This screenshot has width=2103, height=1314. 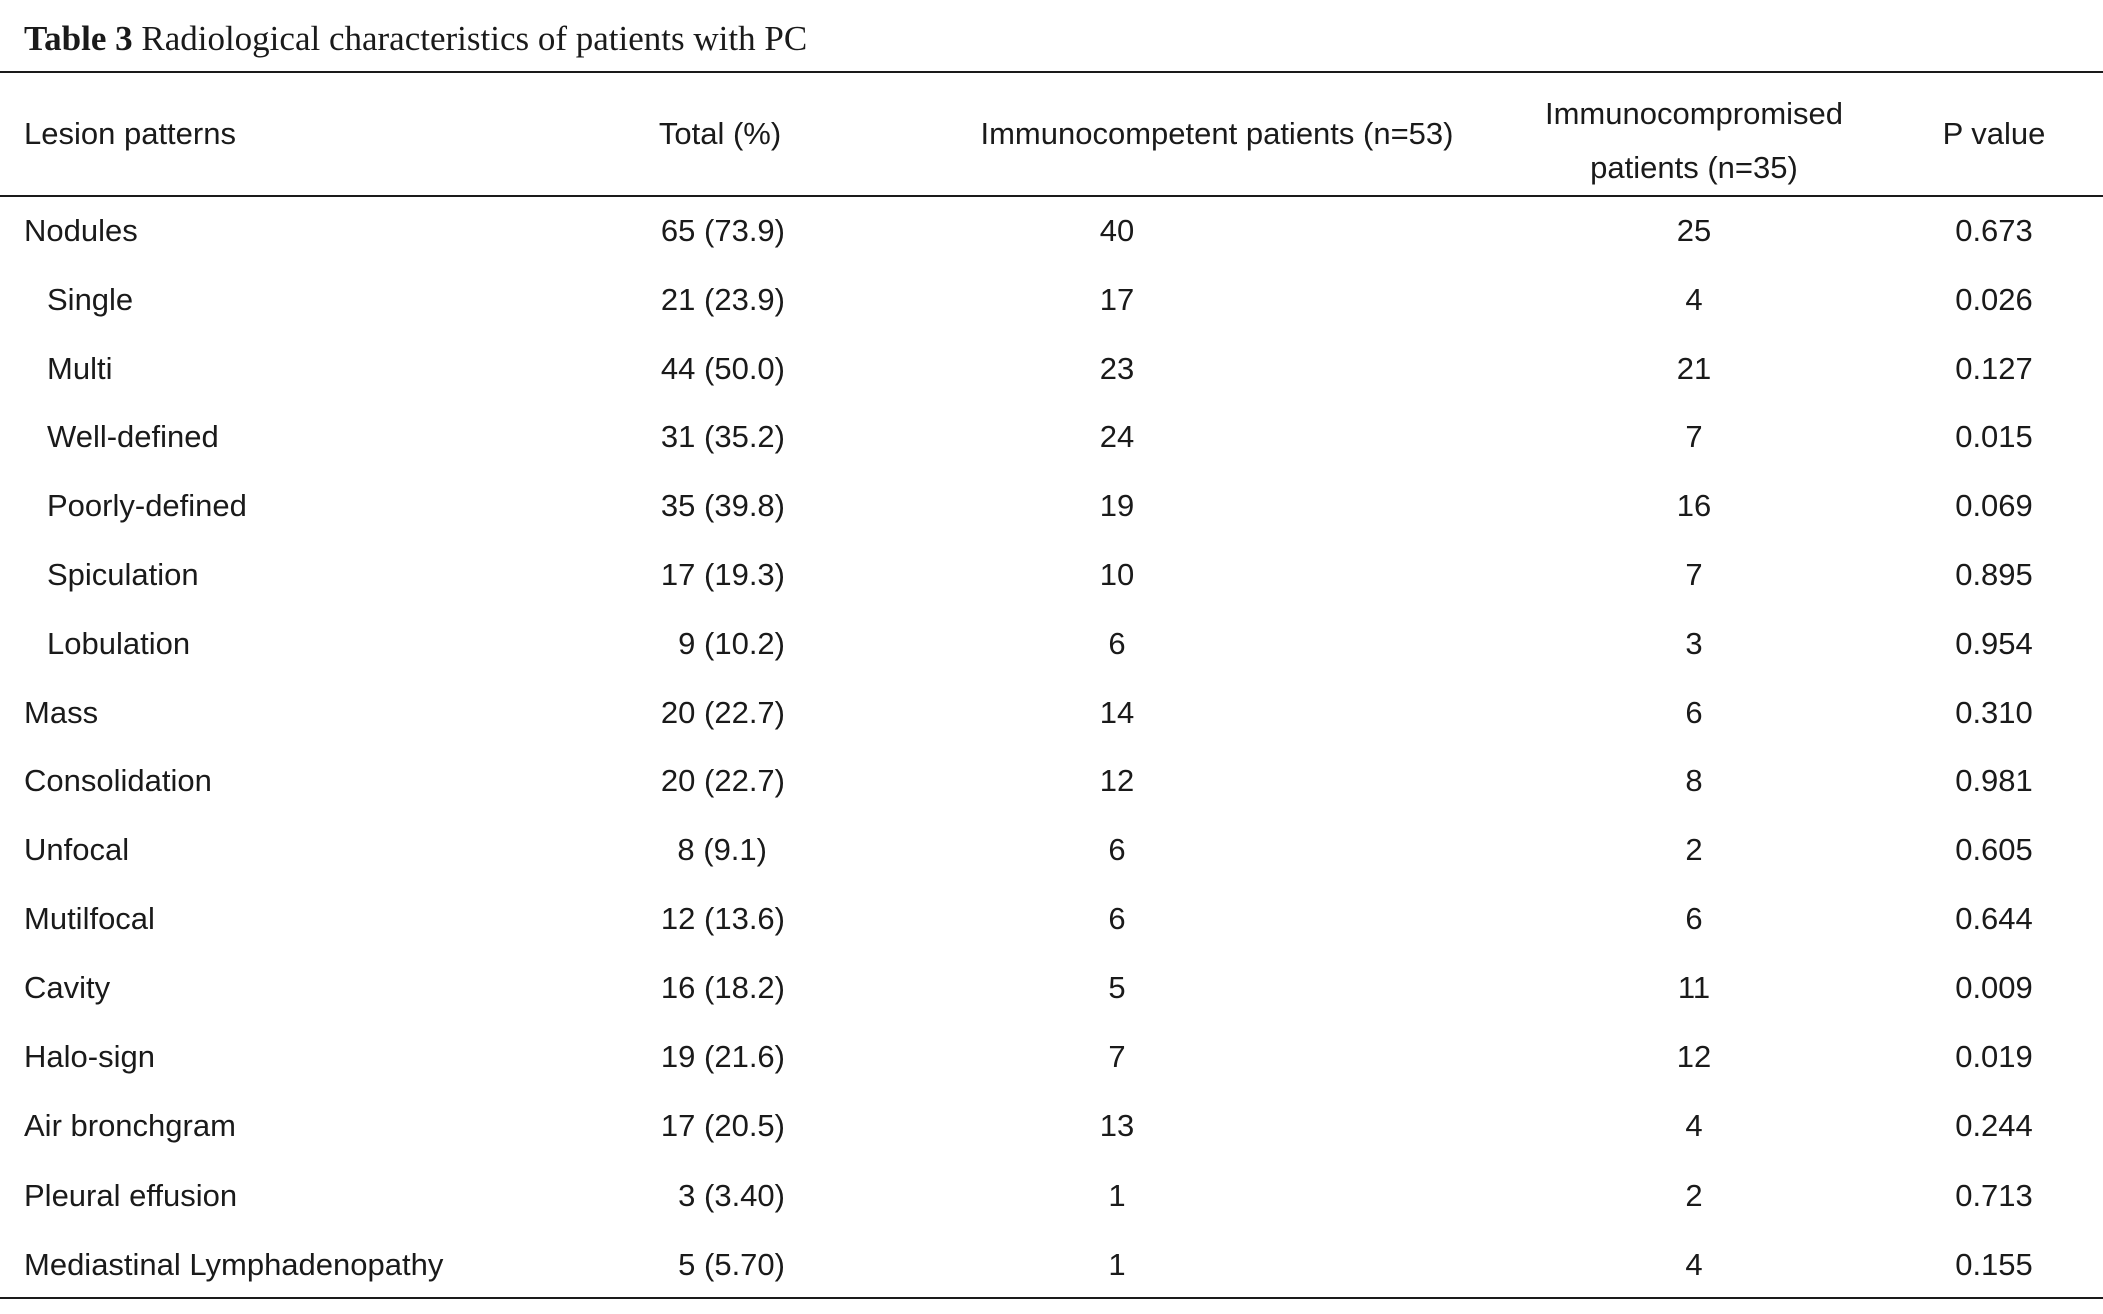 What do you see at coordinates (61, 712) in the screenshot?
I see `row-label: Mass` at bounding box center [61, 712].